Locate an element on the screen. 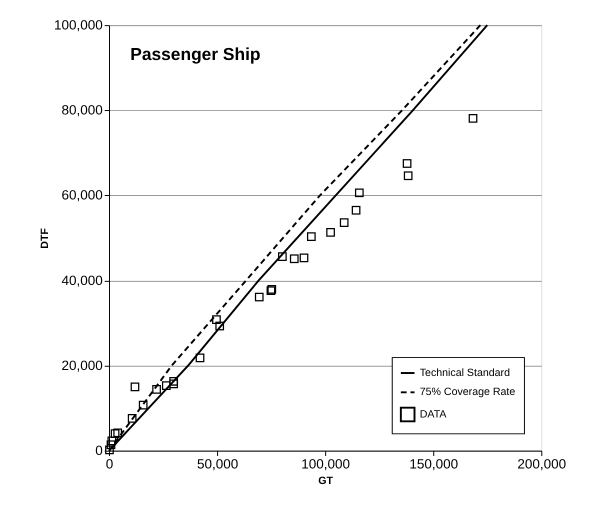  x-tick-label: 200,000 is located at coordinates (541, 464).